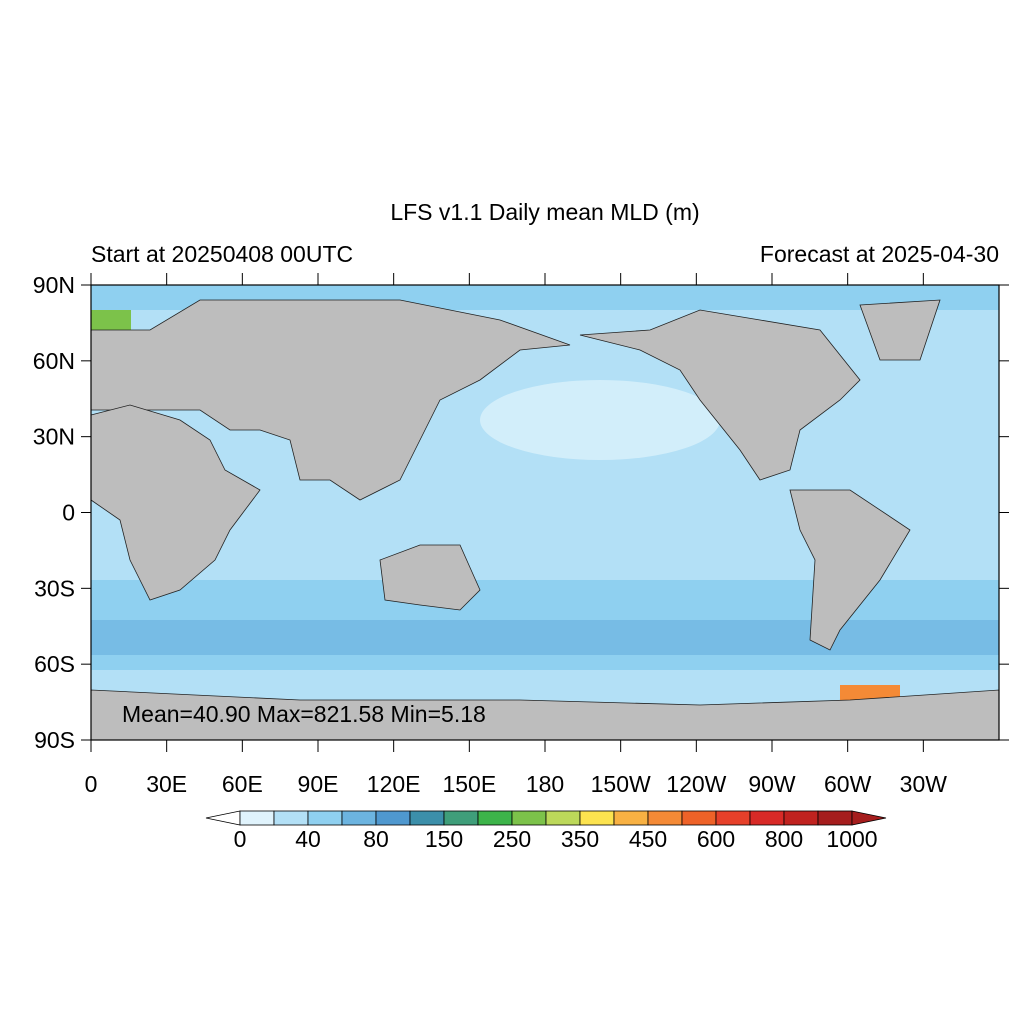 The image size is (1024, 1029). I want to click on subtitle-left: Start at 20250408 00UTC, so click(222, 254).